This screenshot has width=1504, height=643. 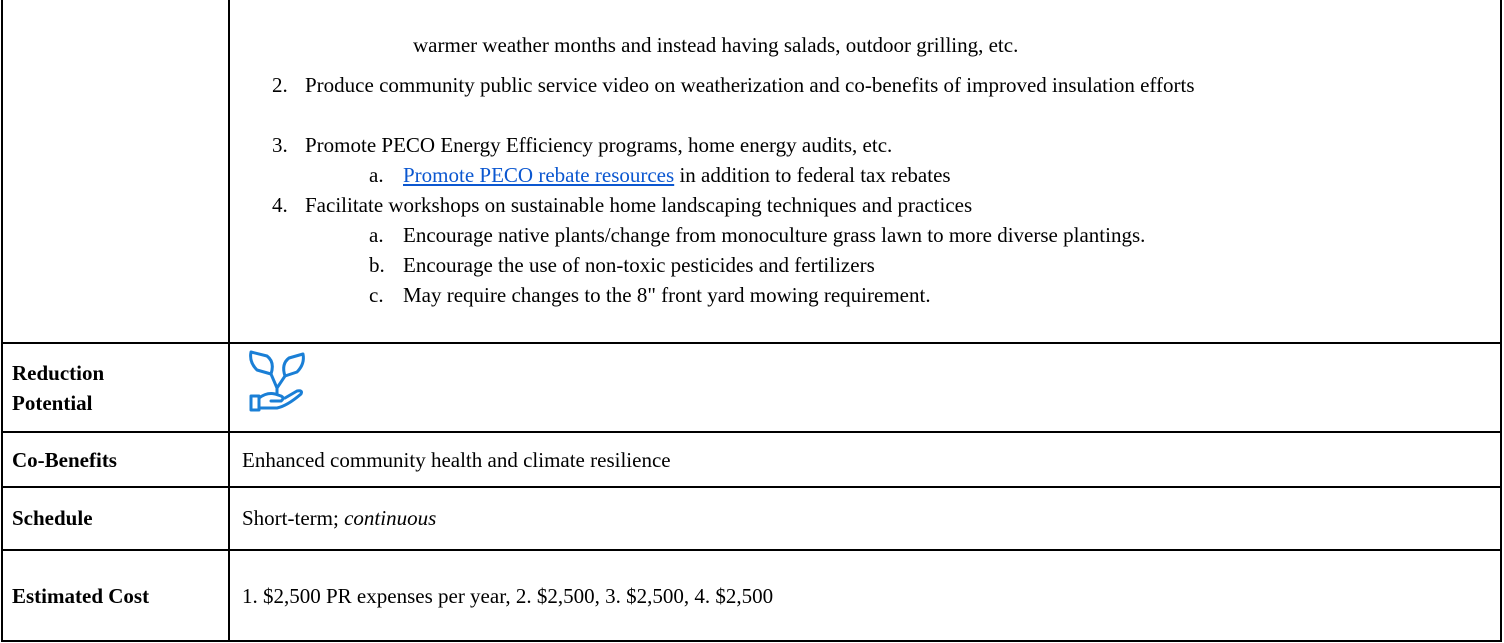 I want to click on cell-text: Short-term; continuous, so click(x=339, y=518).